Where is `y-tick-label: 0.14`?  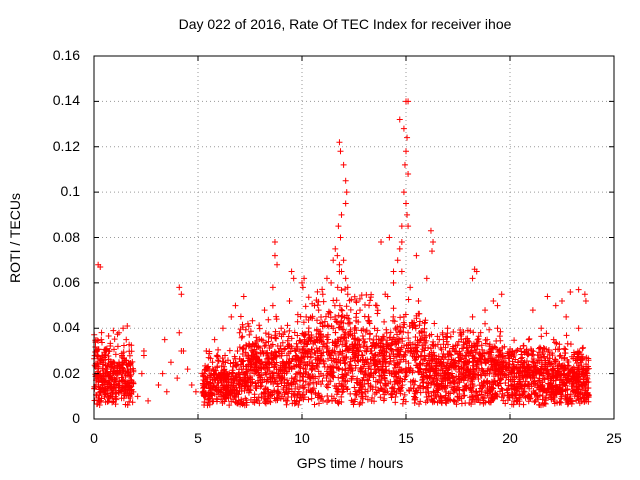
y-tick-label: 0.14 is located at coordinates (66, 100).